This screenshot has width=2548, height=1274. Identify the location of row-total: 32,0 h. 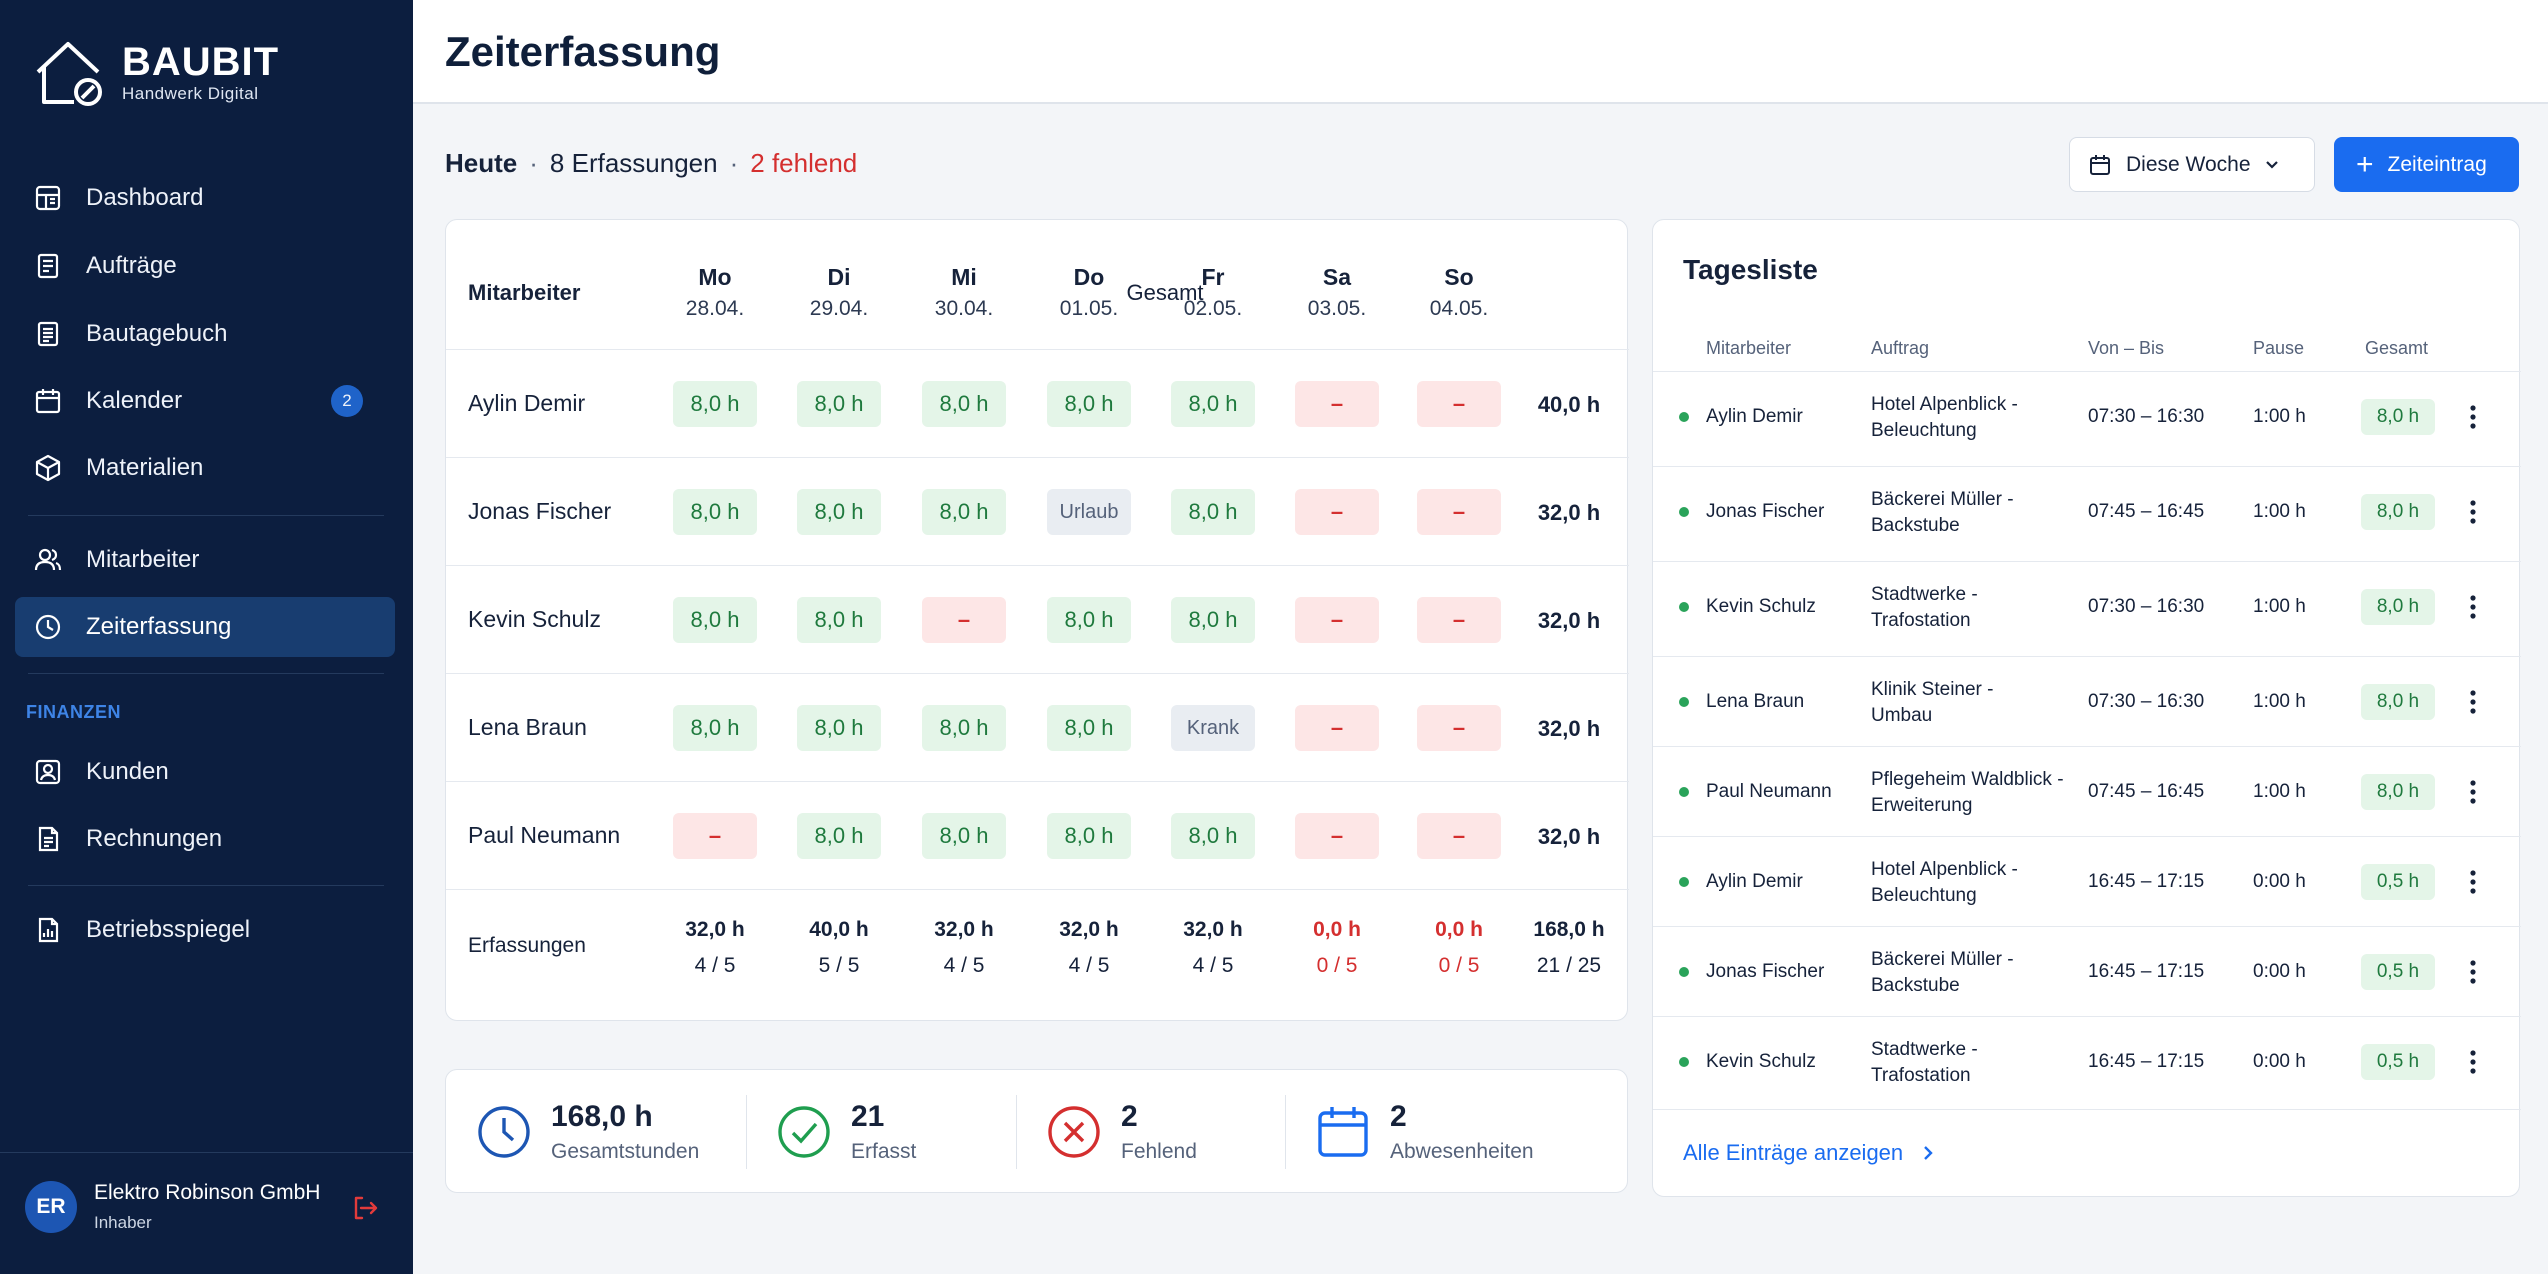
(1569, 836).